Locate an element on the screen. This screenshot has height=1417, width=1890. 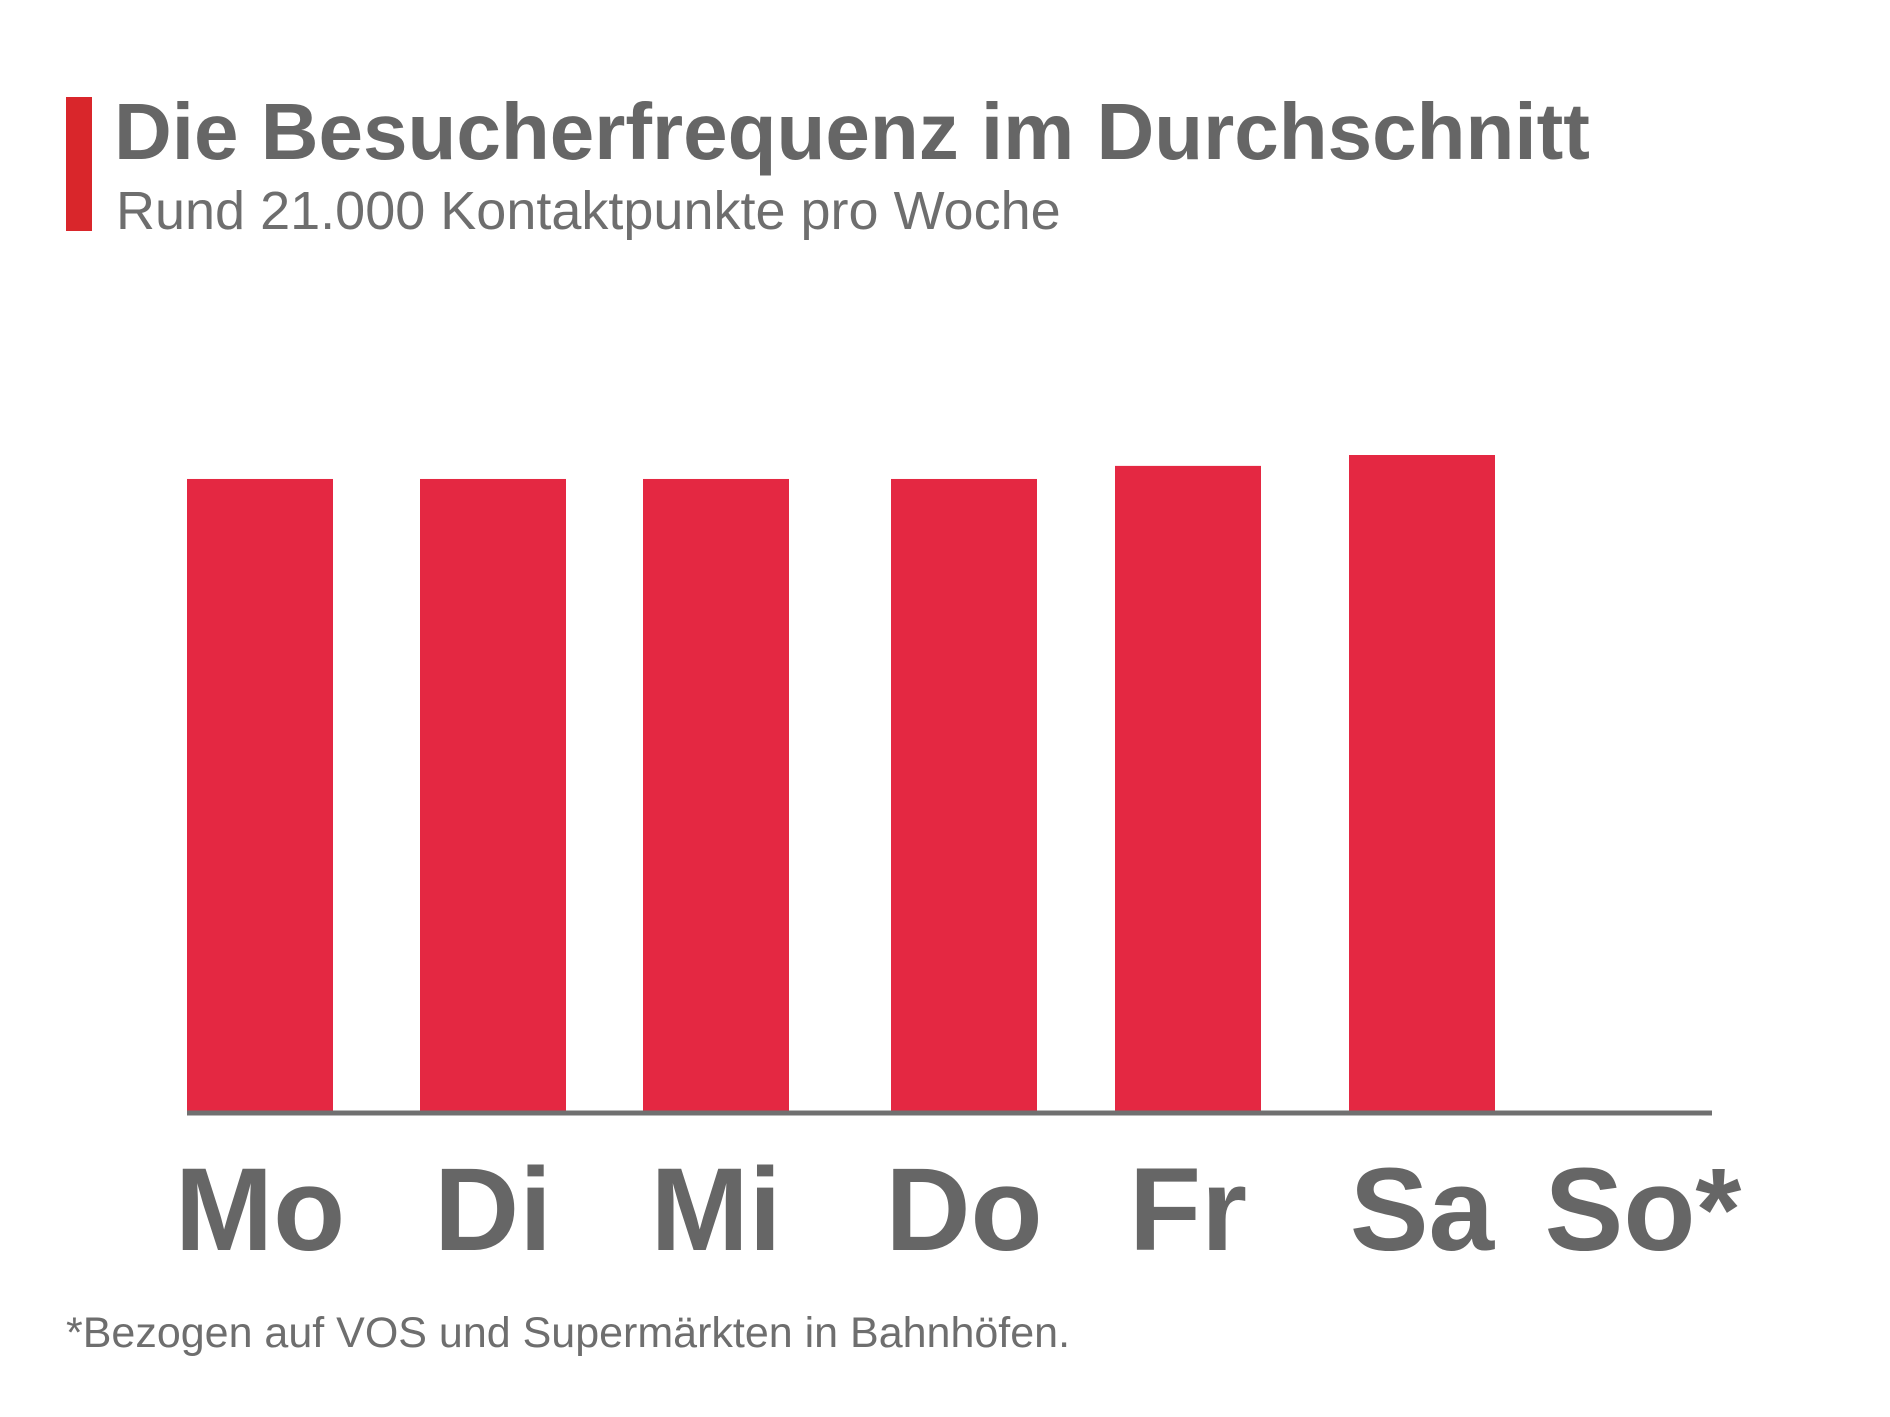
x-tick-label-sa: Sa is located at coordinates (1423, 1210).